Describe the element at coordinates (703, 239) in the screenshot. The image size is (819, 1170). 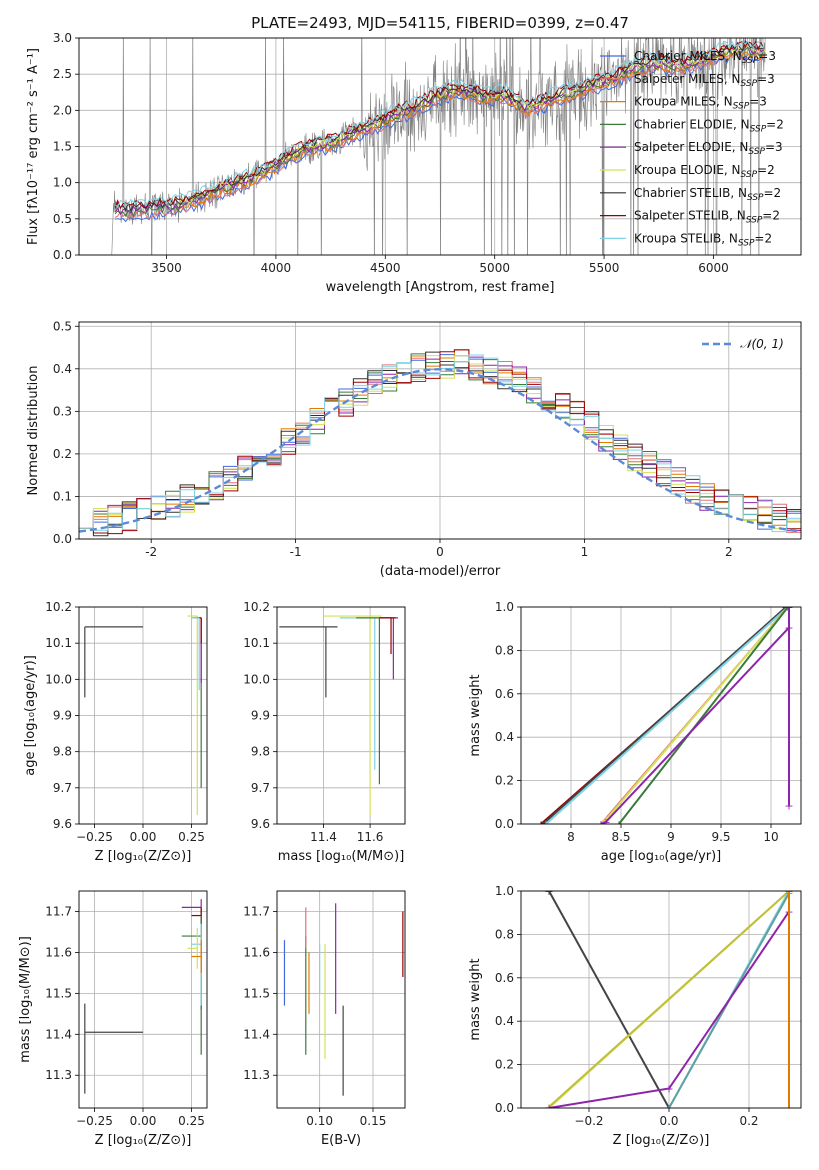
I see `legend-entry: Kroupa STELIB, NSSP=2` at that location.